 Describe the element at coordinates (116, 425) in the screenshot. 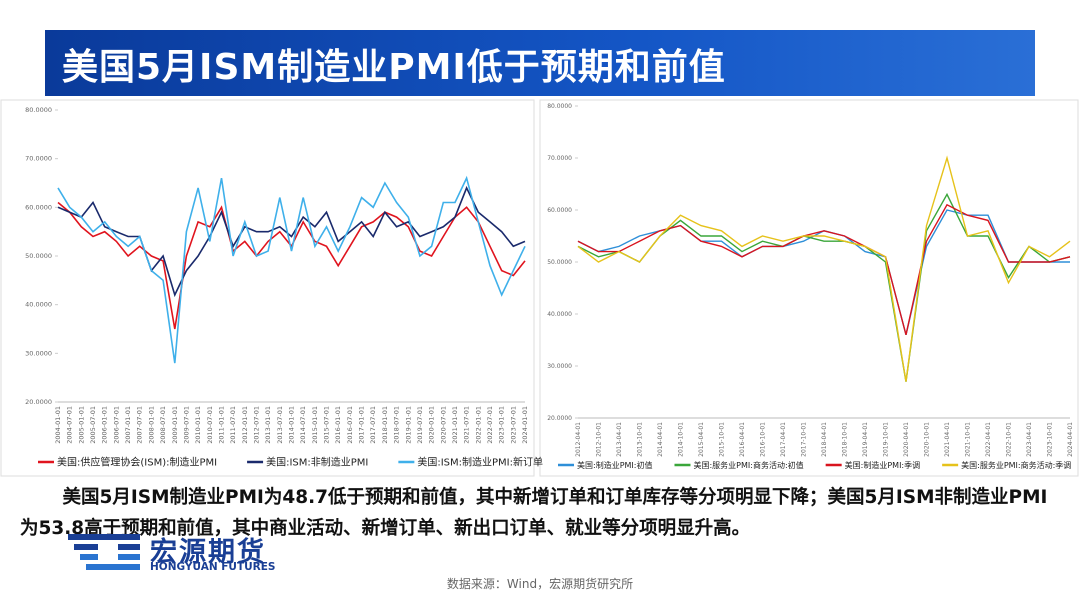

I see `x-tick-label: 2006-07-01` at that location.